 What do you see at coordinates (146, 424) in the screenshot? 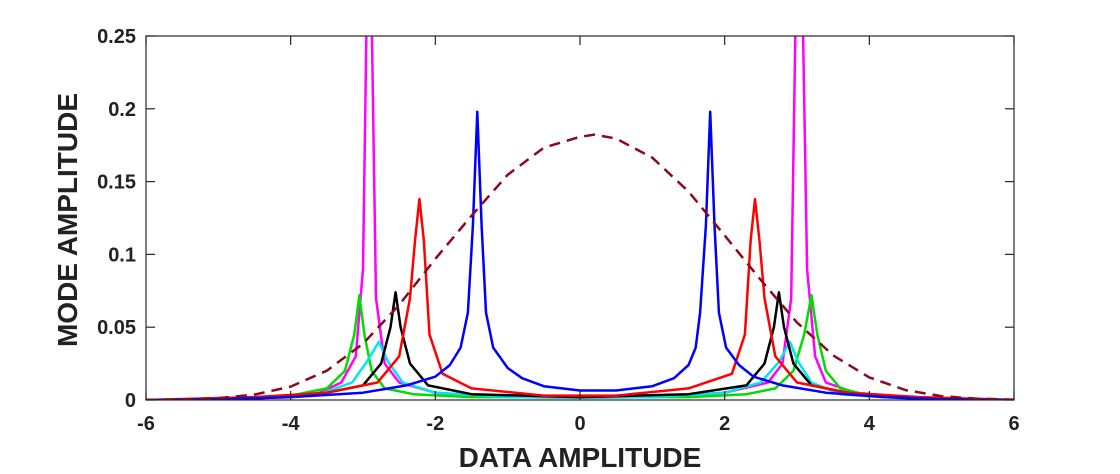
I see `x-tick-label: -6` at bounding box center [146, 424].